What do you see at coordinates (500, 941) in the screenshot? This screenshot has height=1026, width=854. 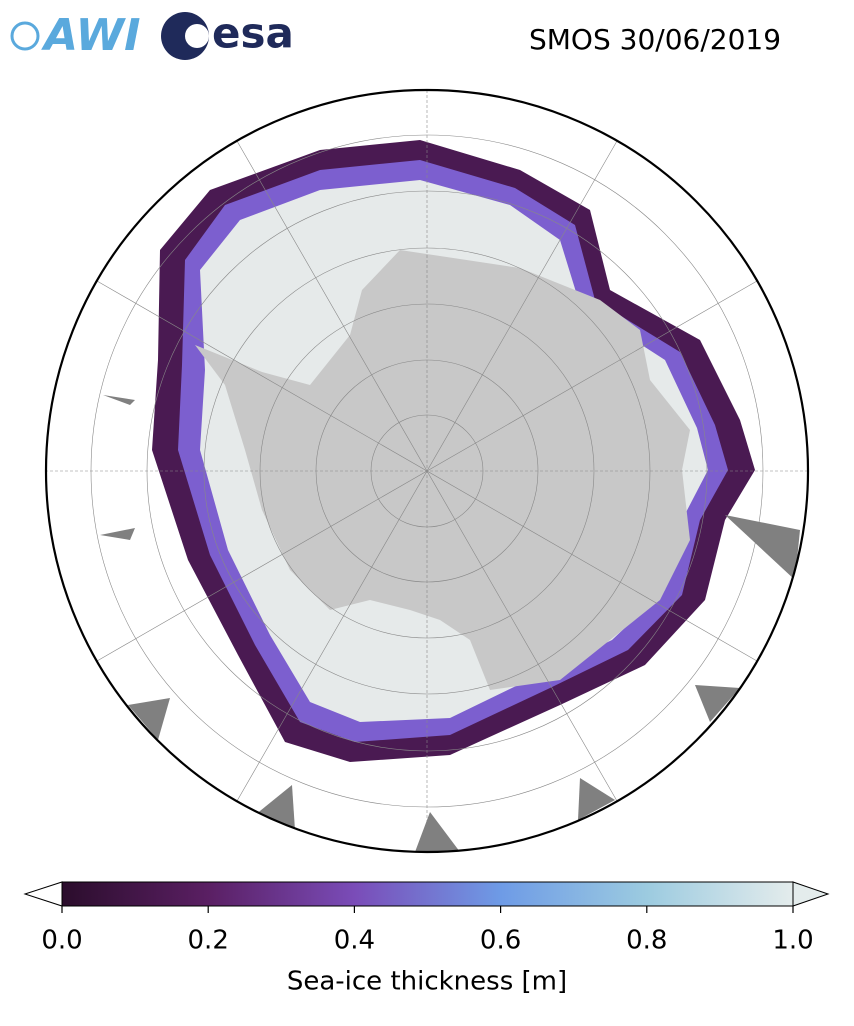 I see `tick-label: 0.6` at bounding box center [500, 941].